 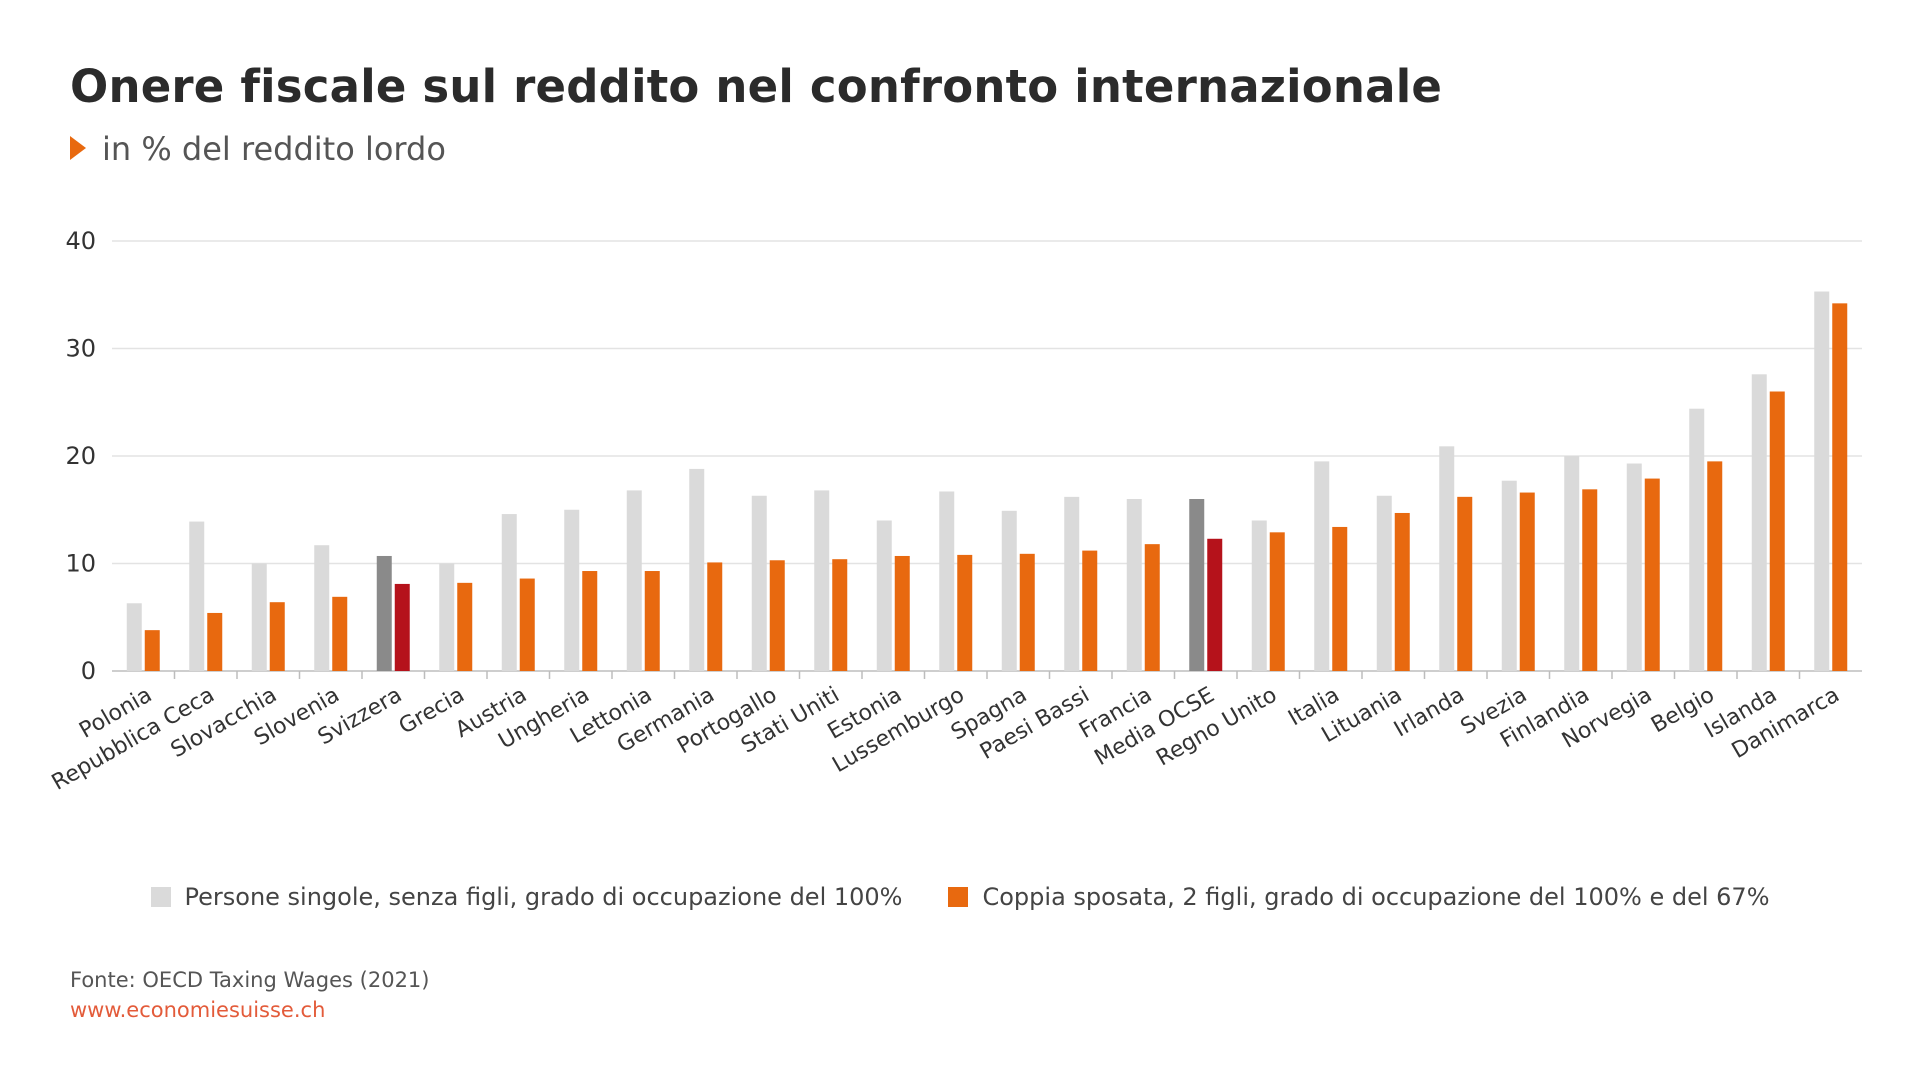 I want to click on triangle-arrow-icon, so click(x=78, y=148).